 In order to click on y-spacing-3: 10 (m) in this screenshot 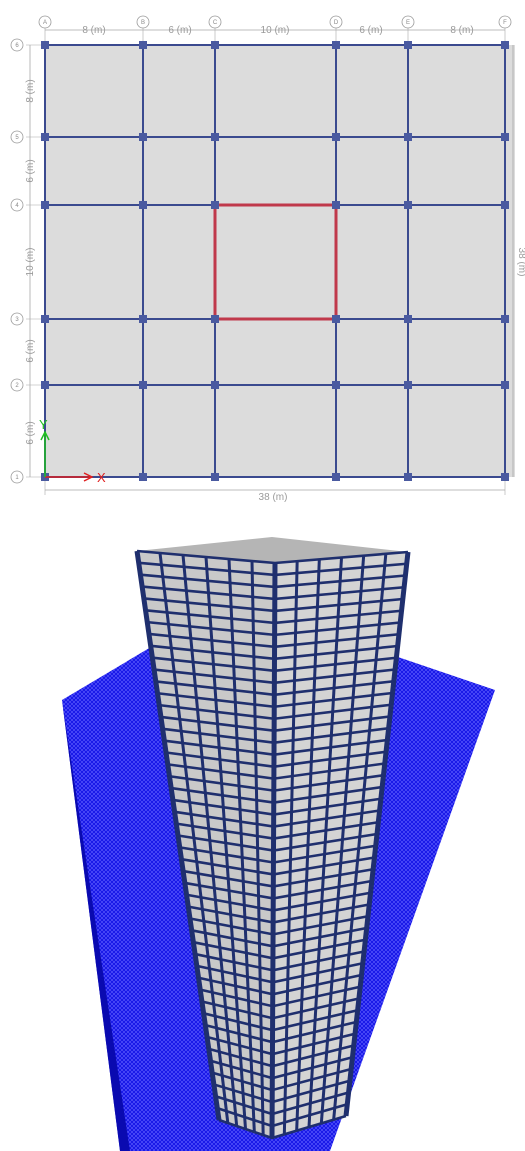, I will do `click(30, 262)`.